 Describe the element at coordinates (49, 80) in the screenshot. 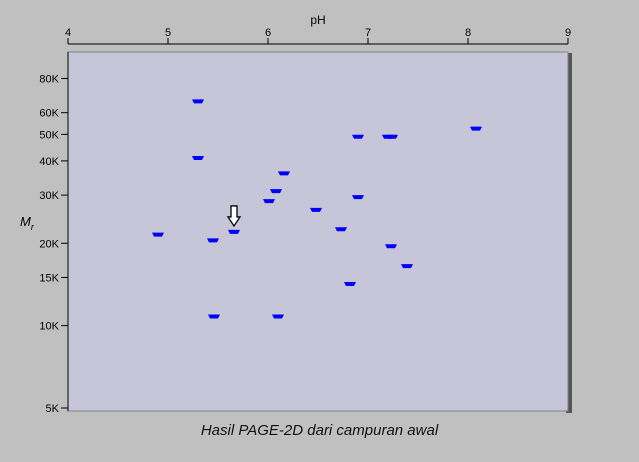

I see `y-tick-label: 80K` at that location.